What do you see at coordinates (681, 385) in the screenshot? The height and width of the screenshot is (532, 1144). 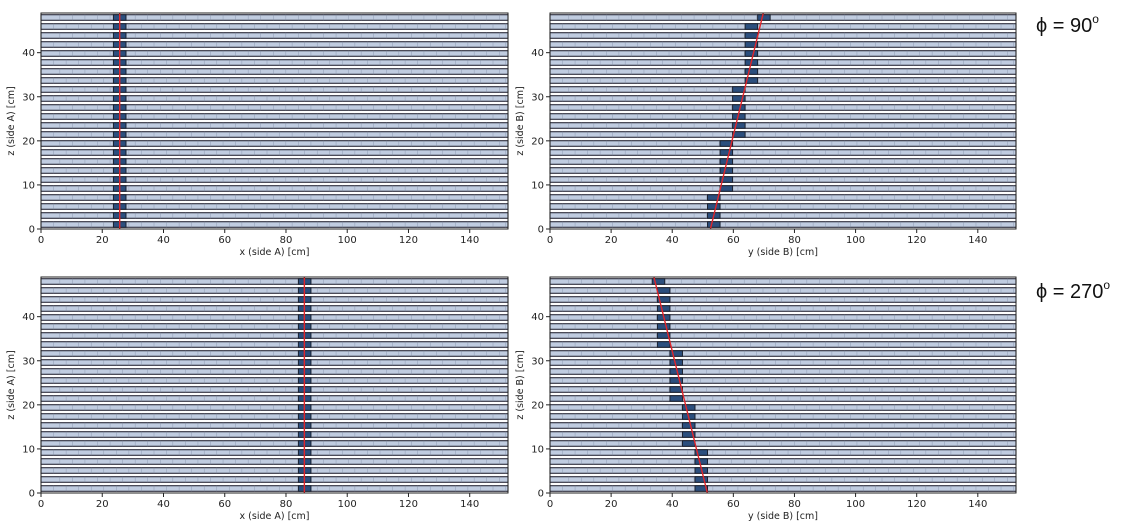 I see `reconstructed-track-line` at bounding box center [681, 385].